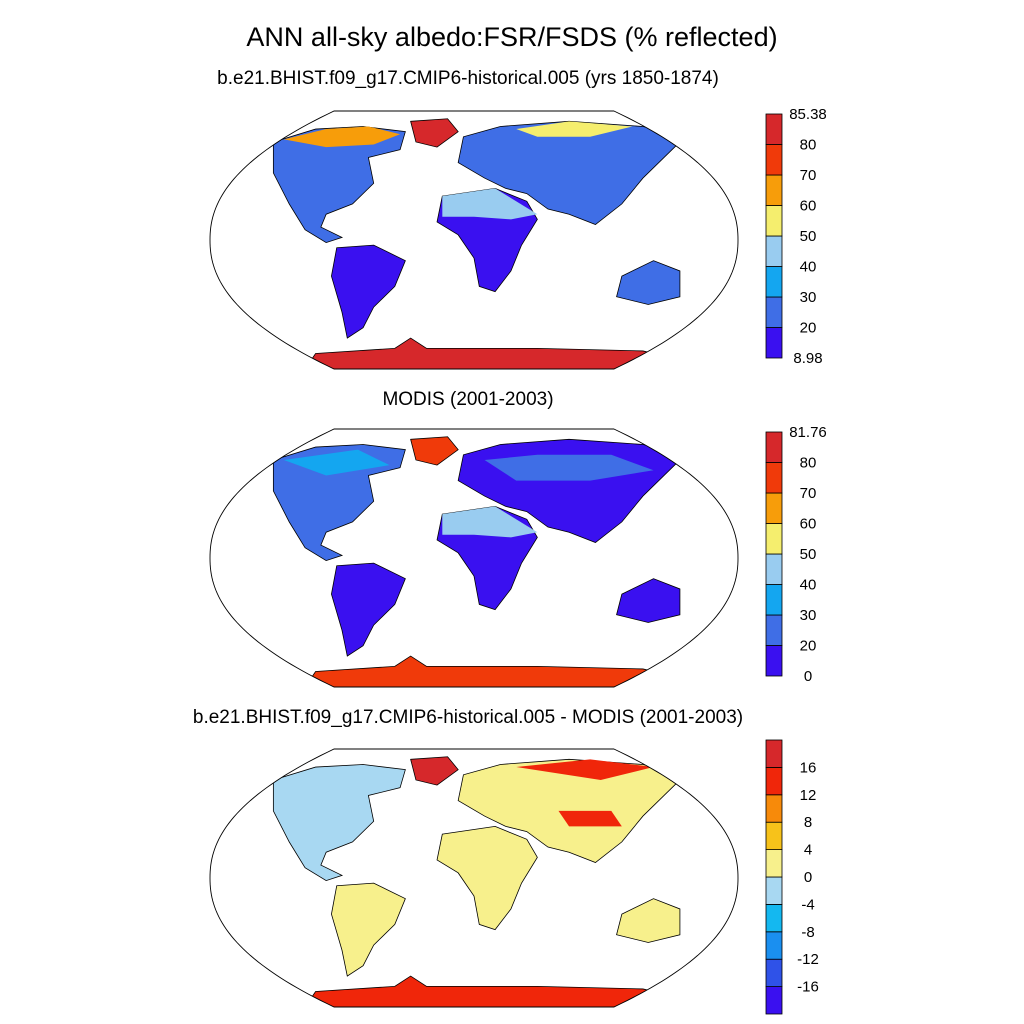  Describe the element at coordinates (792, 877) in the screenshot. I see `panel-3-colorbar: -16 -12 -8 -4 0 4 8 12 16` at that location.